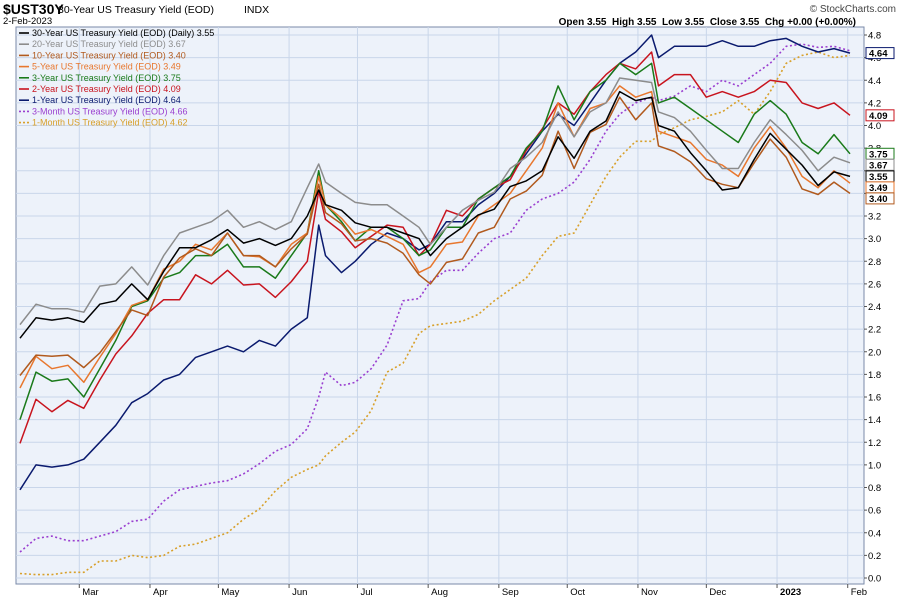  What do you see at coordinates (439, 592) in the screenshot?
I see `x-tick-label: Aug` at bounding box center [439, 592].